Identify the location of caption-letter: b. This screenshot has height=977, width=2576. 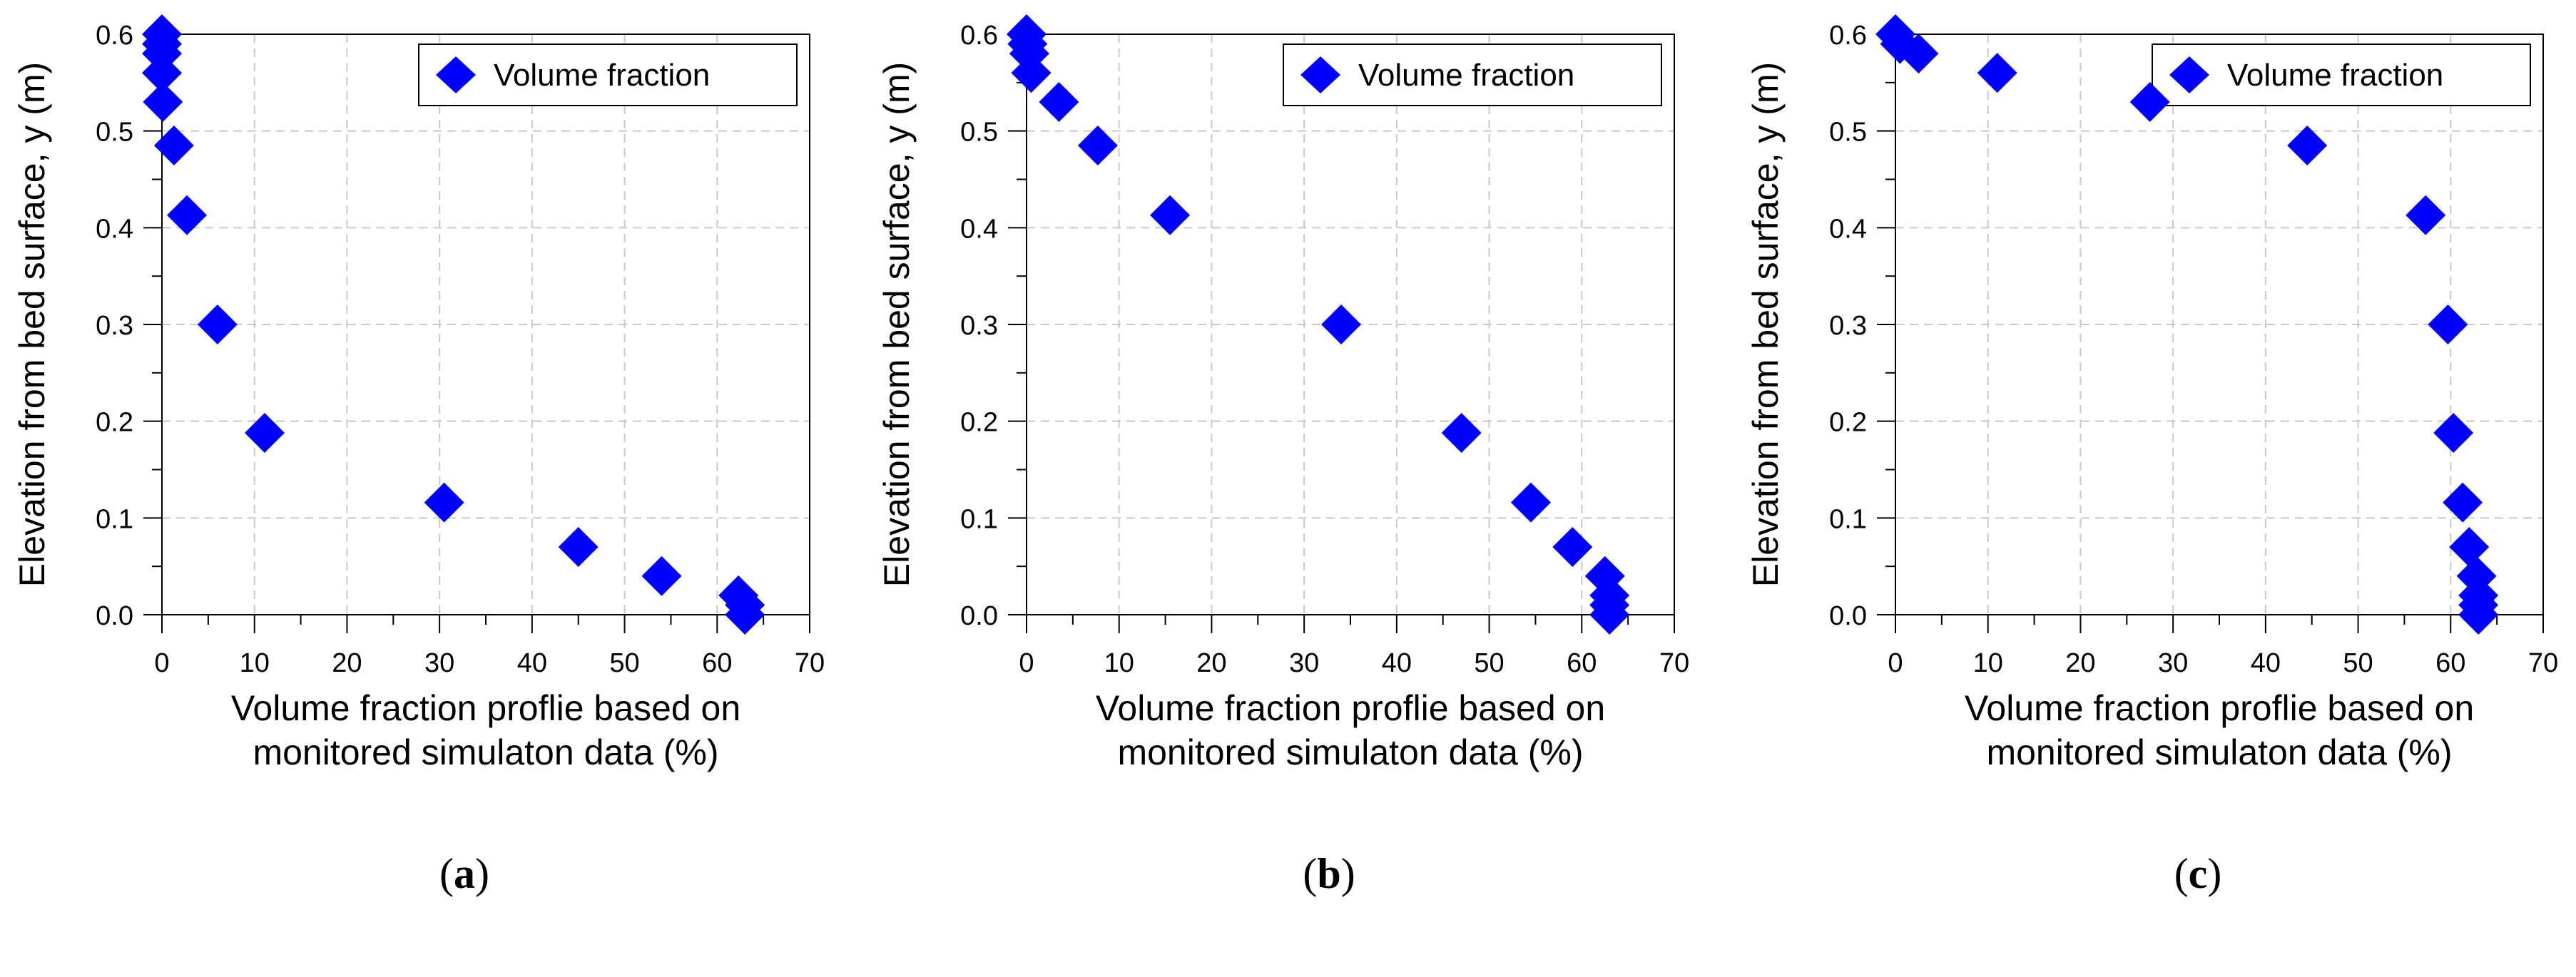
(1328, 873).